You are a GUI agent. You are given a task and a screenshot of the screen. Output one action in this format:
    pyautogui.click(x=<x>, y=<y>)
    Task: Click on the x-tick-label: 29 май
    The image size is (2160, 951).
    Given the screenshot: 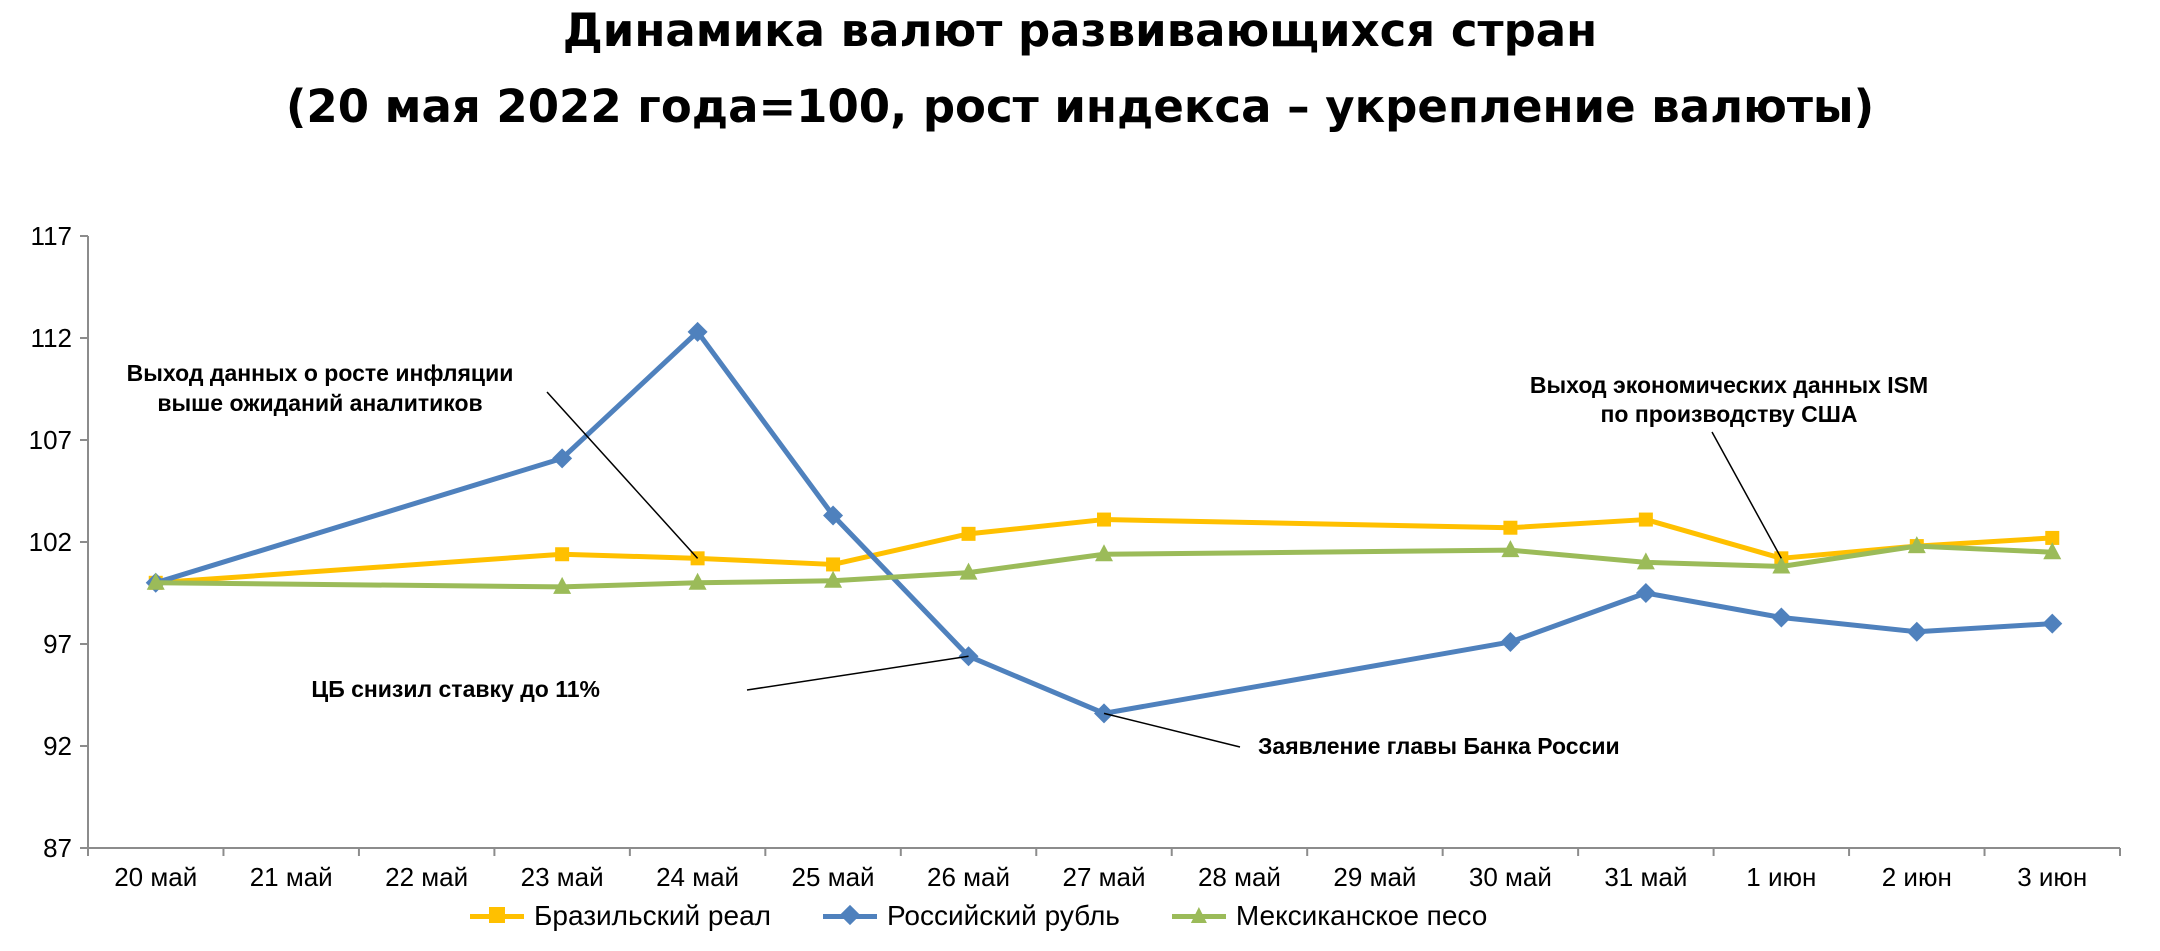 What is the action you would take?
    pyautogui.click(x=1374, y=877)
    